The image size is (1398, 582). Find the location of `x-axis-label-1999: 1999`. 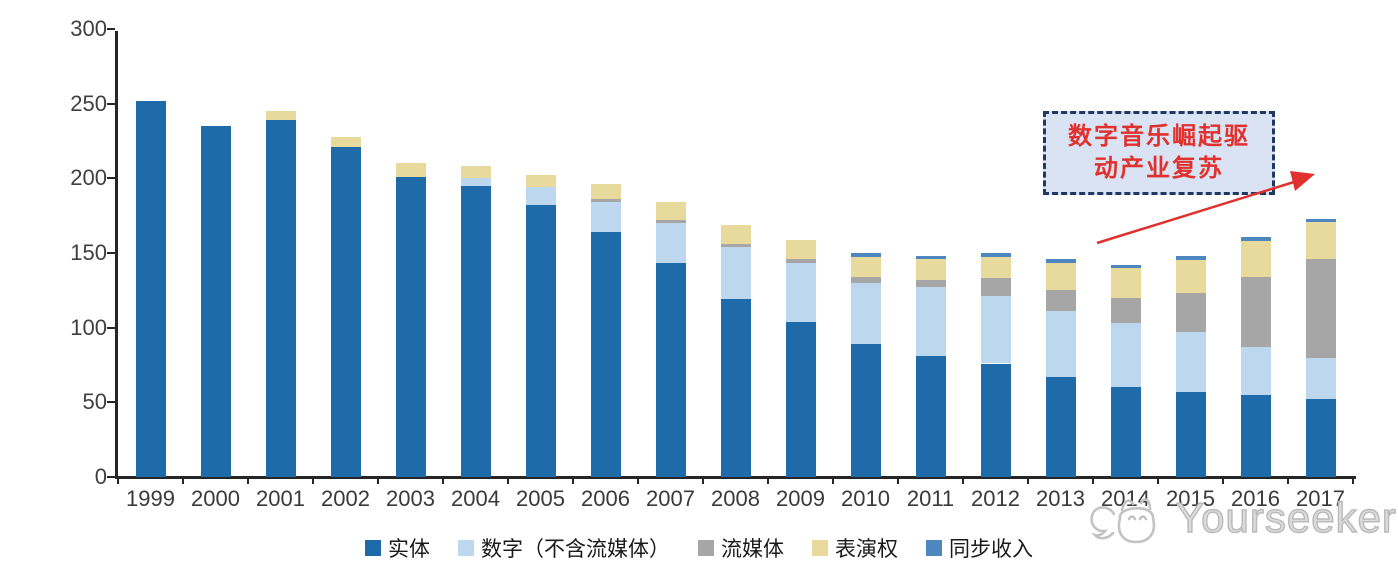

x-axis-label-1999: 1999 is located at coordinates (150, 498).